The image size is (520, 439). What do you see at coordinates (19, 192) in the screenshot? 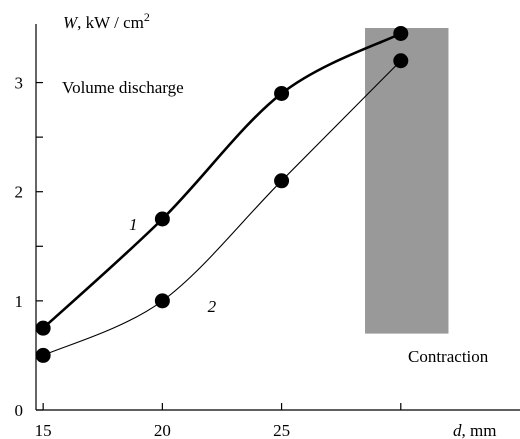
I see `y-tick-label: 2` at bounding box center [19, 192].